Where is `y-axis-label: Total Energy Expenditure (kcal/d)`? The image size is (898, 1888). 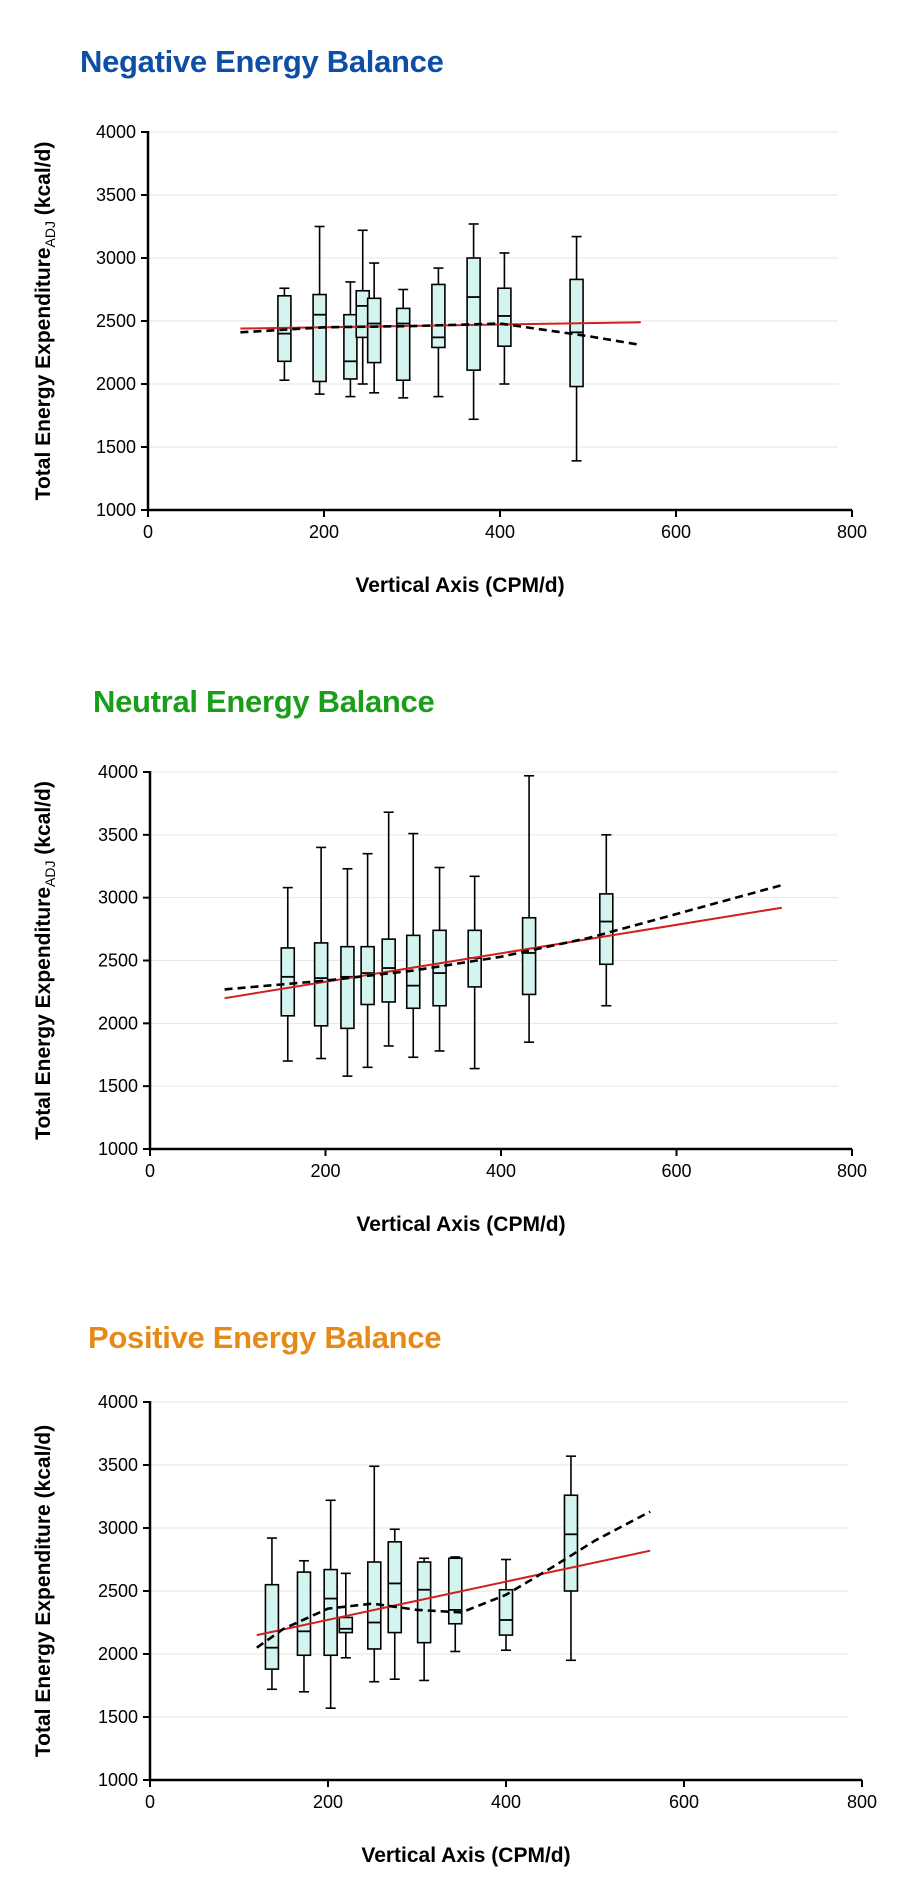
y-axis-label: Total Energy Expenditure (kcal/d) is located at coordinates (43, 1591).